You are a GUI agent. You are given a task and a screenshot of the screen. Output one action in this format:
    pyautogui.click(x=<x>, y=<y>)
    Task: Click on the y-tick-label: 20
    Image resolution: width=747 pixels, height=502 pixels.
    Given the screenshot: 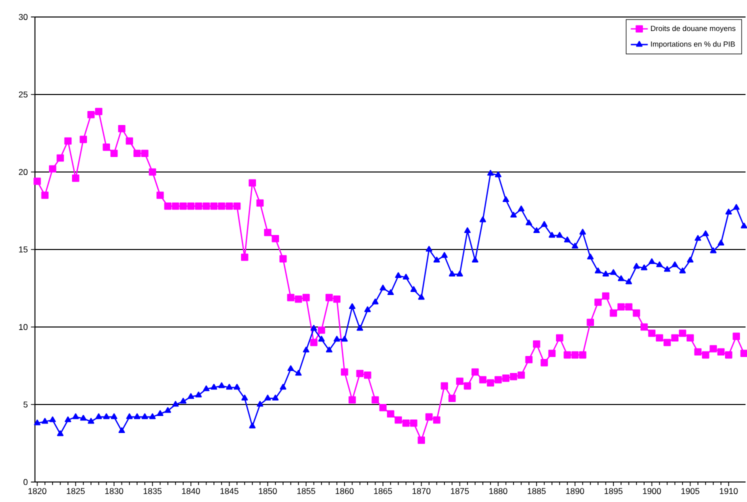 What is the action you would take?
    pyautogui.click(x=23, y=171)
    